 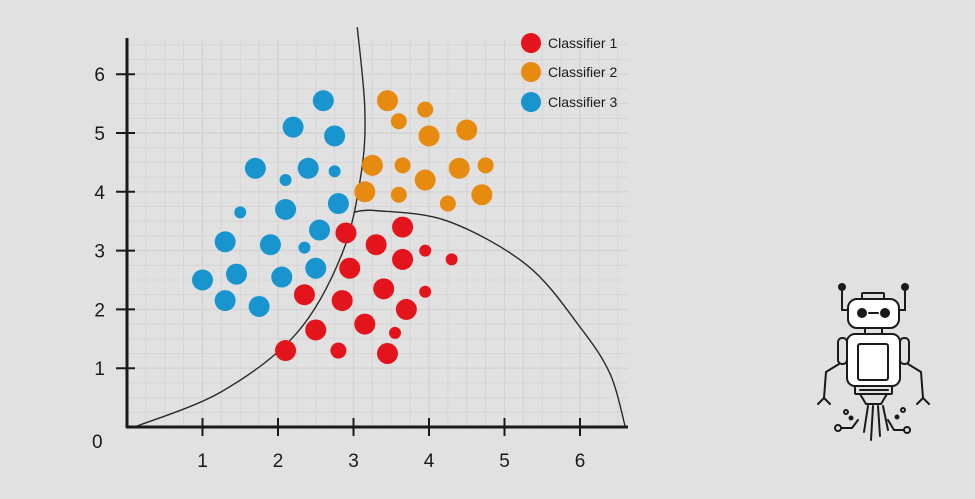 I want to click on legend-label-classifier-3: Classifier 3, so click(x=582, y=102).